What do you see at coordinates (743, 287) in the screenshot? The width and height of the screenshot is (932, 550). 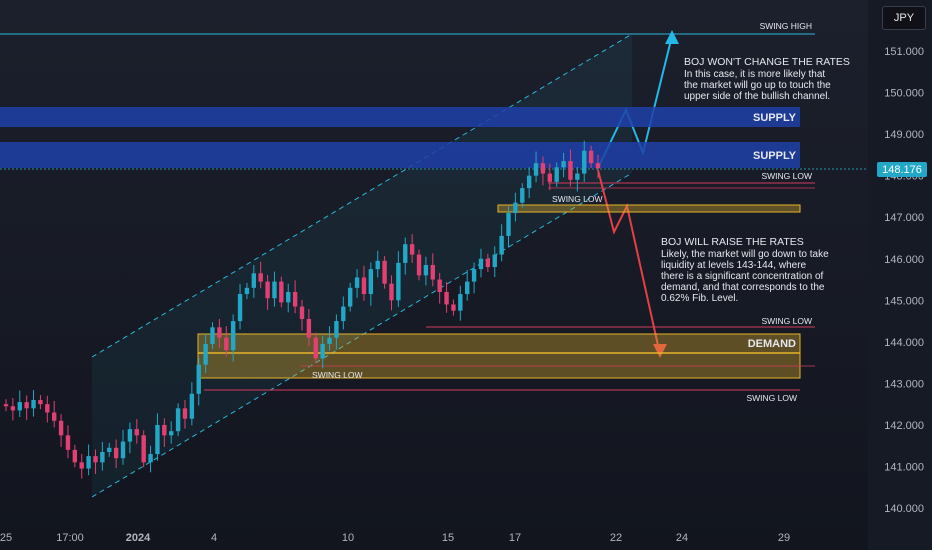 I see `bearish-scenario-line: demand, and that corresponds to the` at bounding box center [743, 287].